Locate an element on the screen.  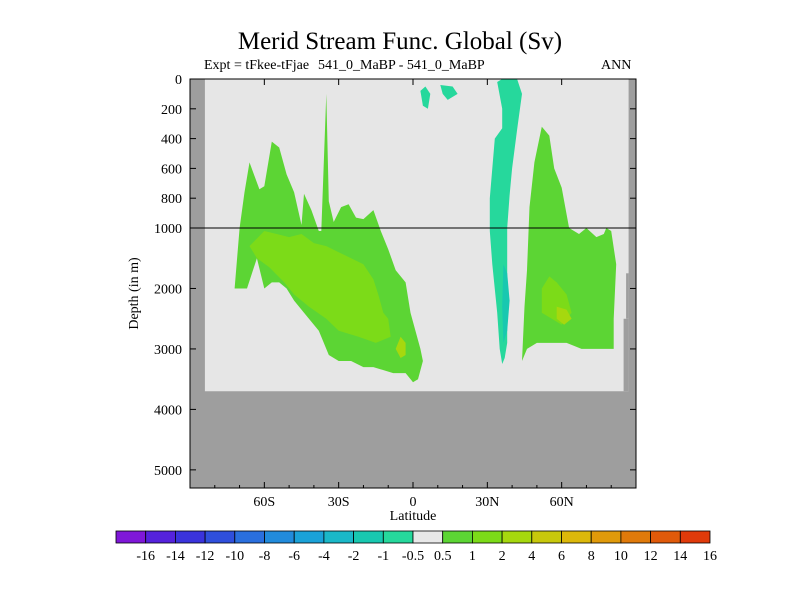
colorbar-label: -4 is located at coordinates (324, 556).